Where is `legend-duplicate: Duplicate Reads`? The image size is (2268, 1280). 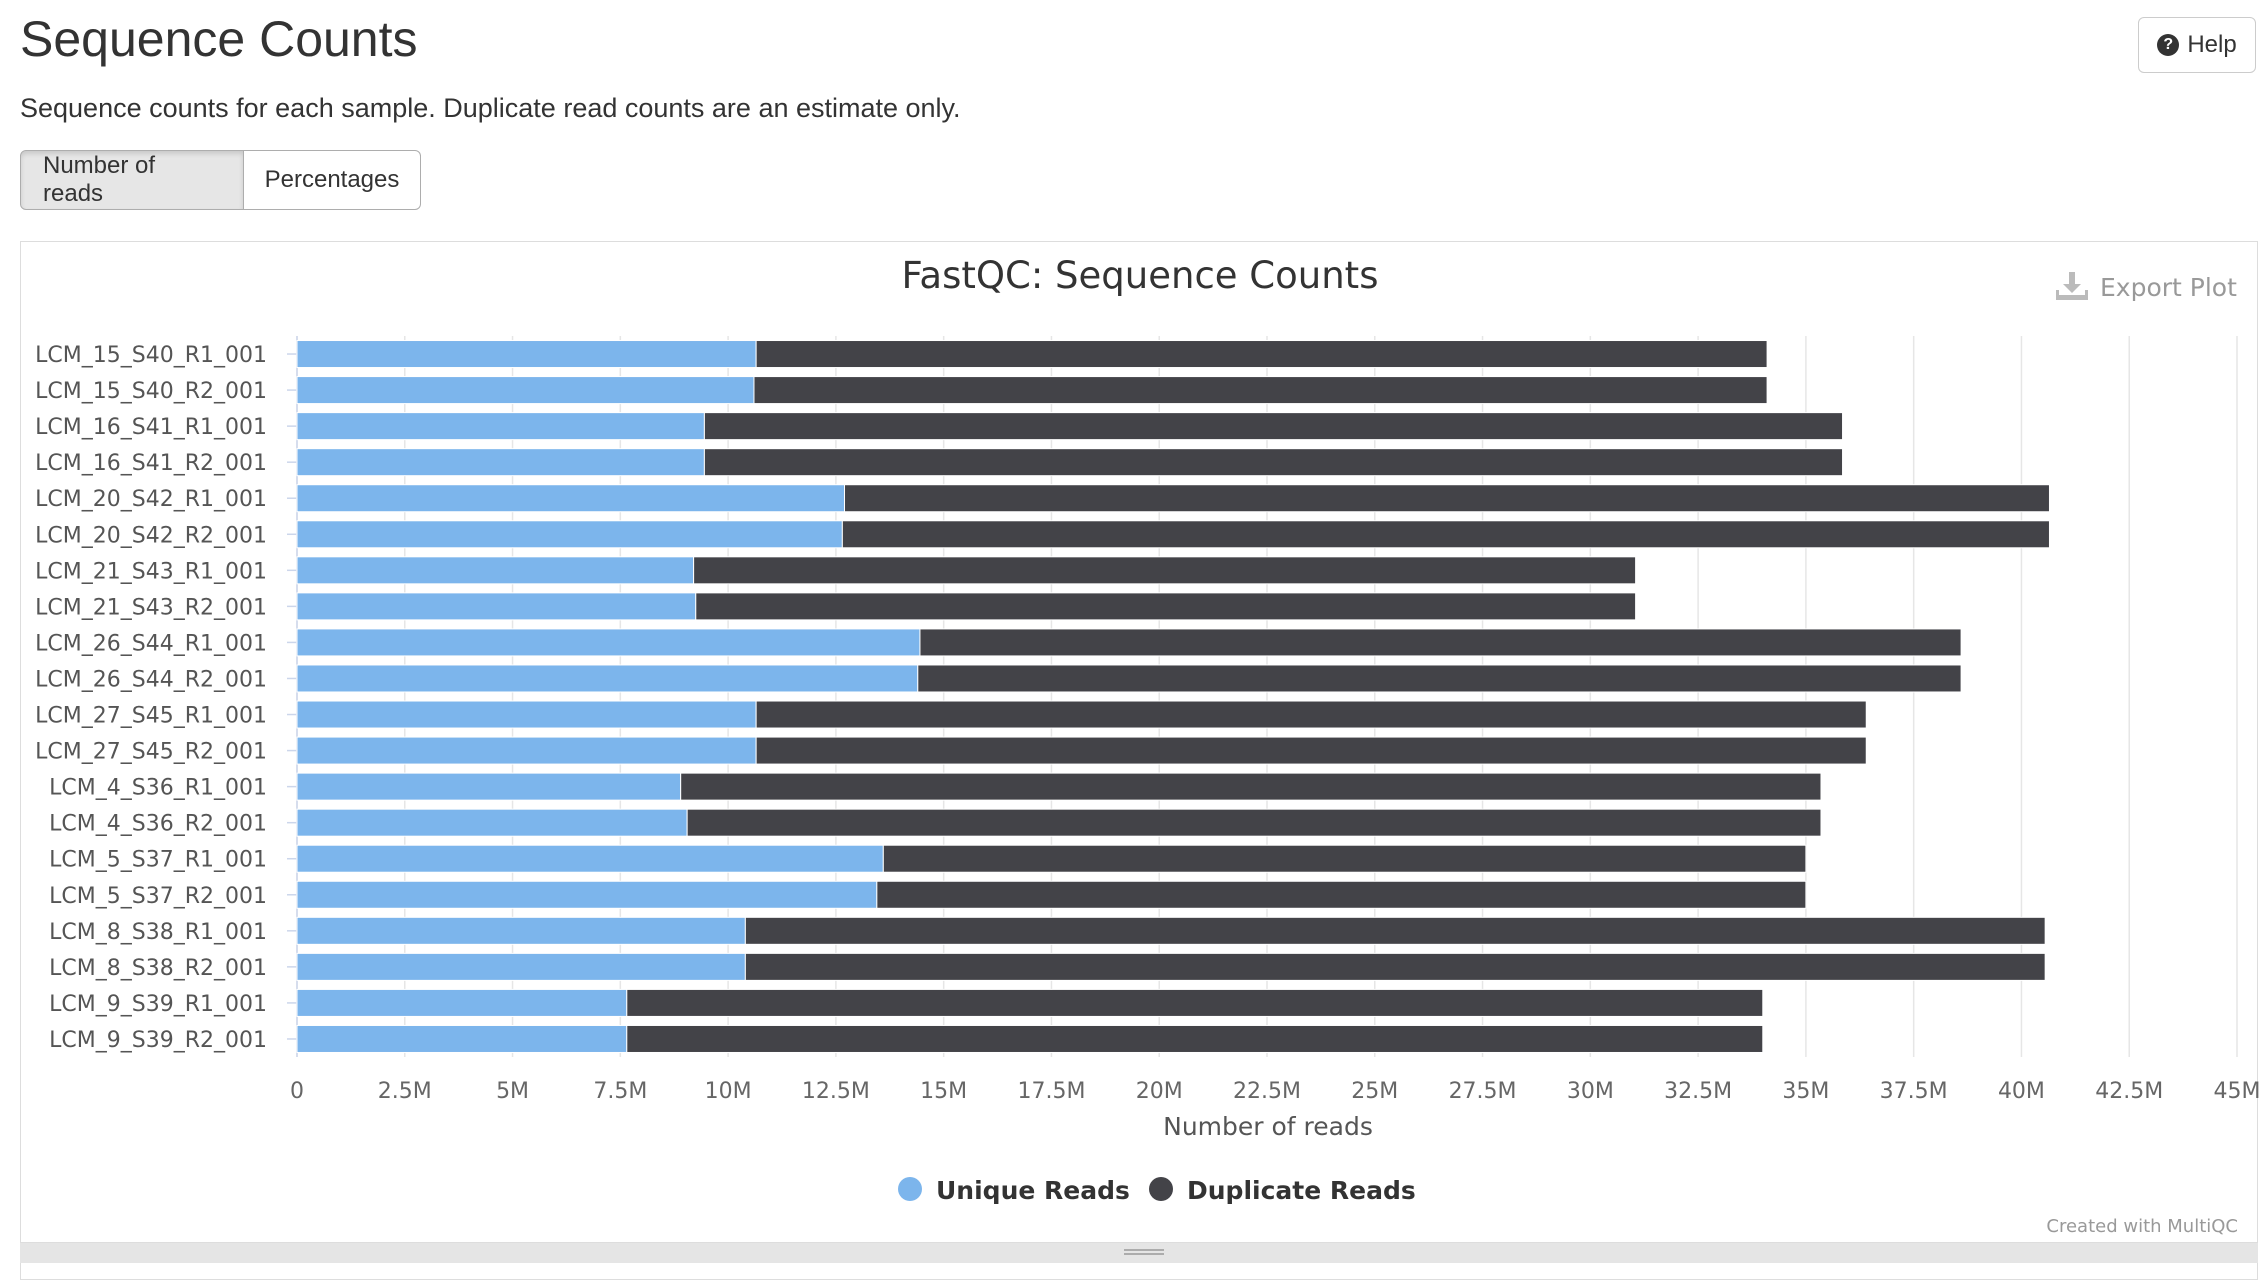
legend-duplicate: Duplicate Reads is located at coordinates (1282, 1190).